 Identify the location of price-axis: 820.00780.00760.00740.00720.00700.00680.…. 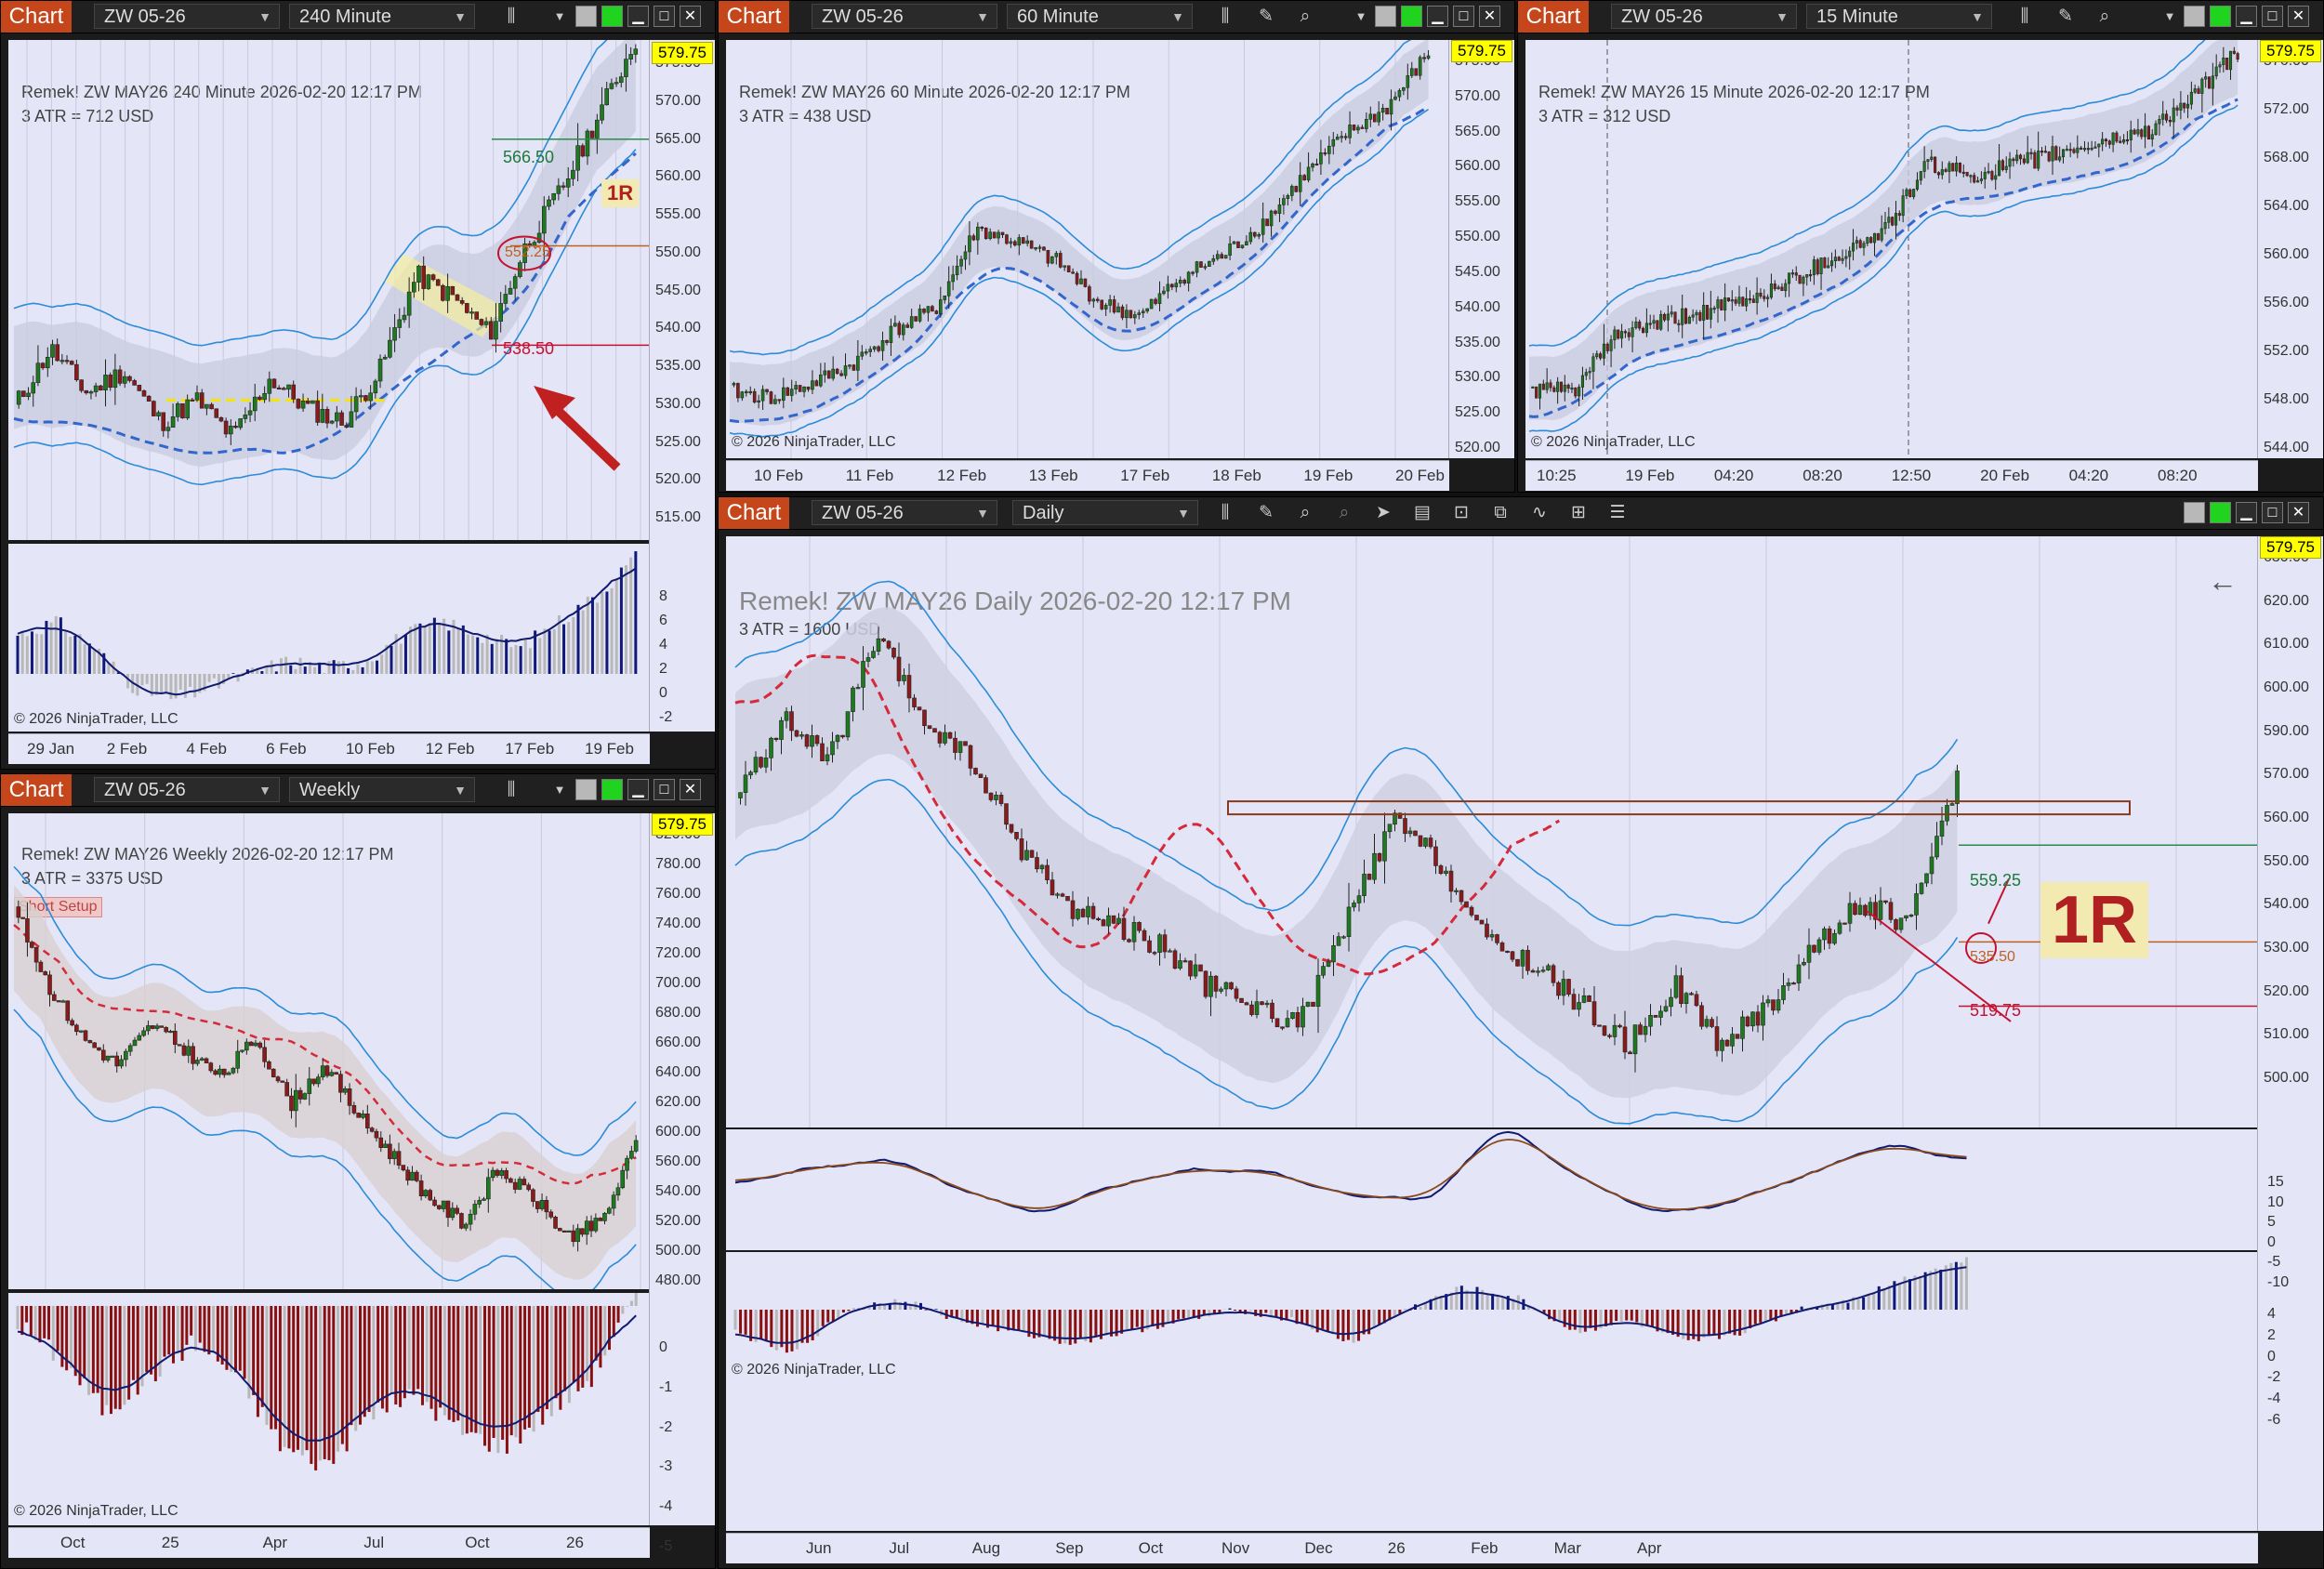
(682, 1183).